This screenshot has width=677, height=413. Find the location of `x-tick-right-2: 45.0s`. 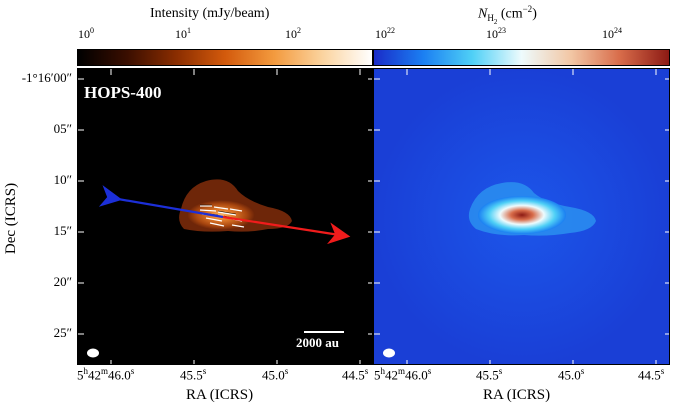

x-tick-right-2: 45.0s is located at coordinates (571, 374).